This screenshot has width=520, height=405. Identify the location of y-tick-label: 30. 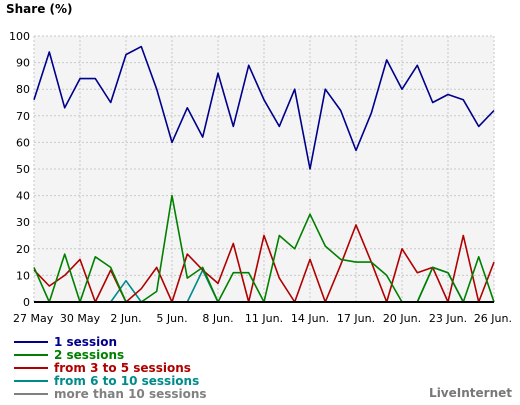
(23, 222).